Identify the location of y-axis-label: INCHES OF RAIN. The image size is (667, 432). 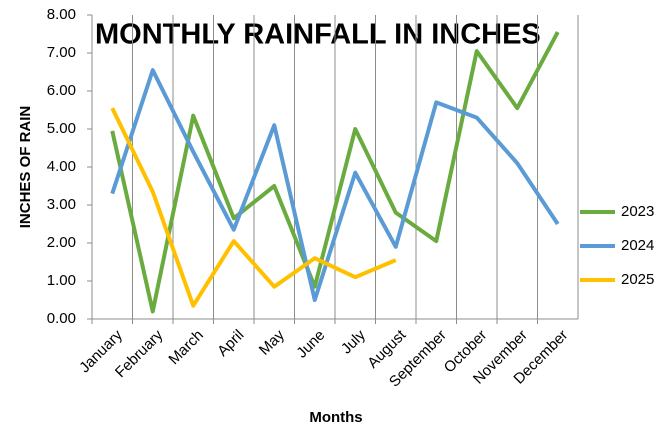
(25, 167).